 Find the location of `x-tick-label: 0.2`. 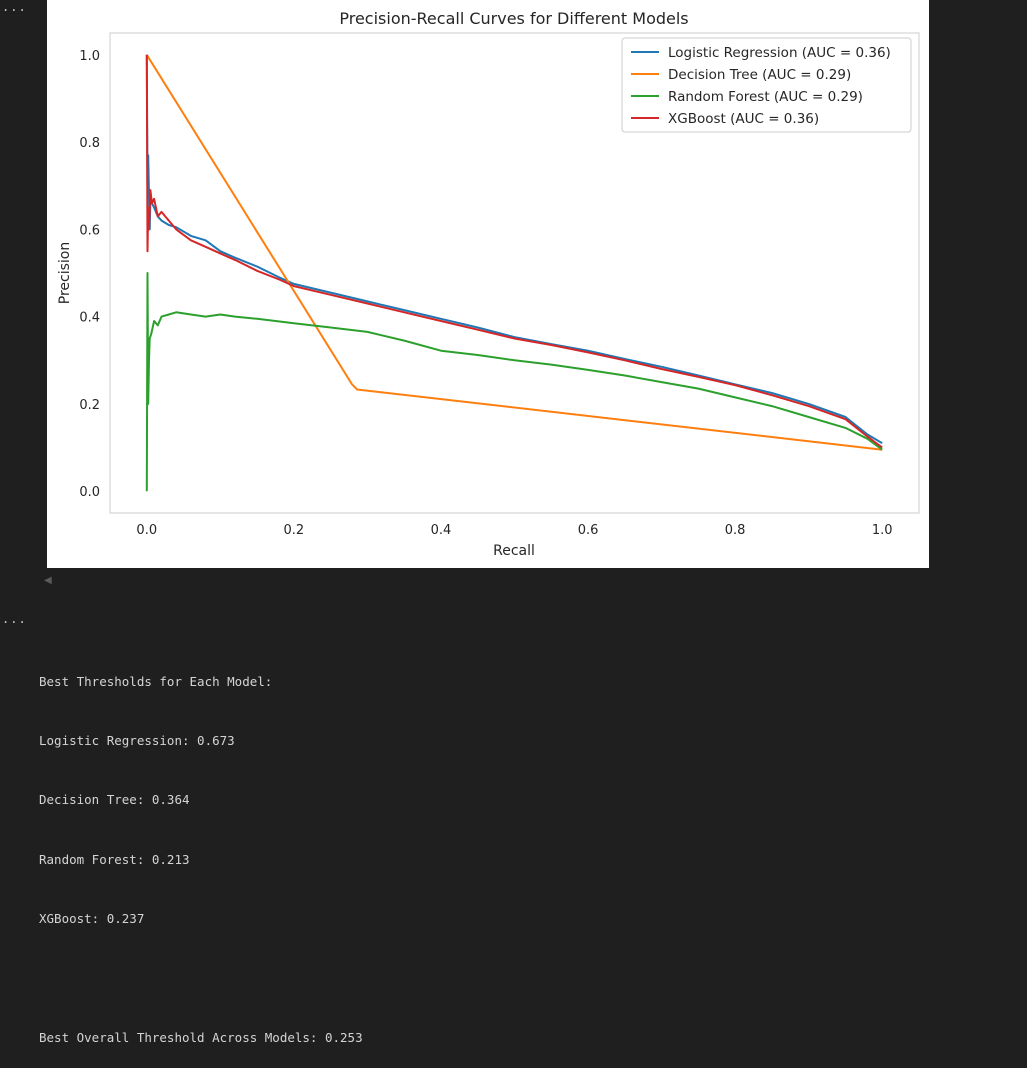

x-tick-label: 0.2 is located at coordinates (294, 530).